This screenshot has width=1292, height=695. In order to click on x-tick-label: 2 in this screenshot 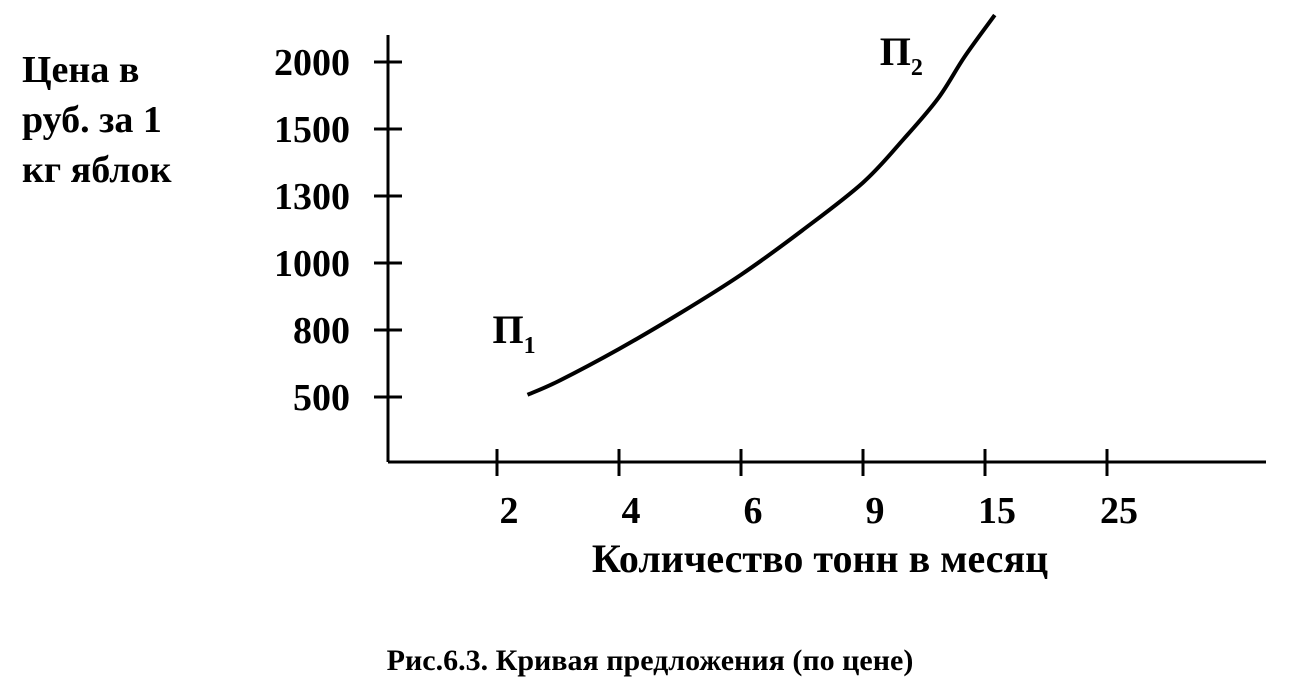, I will do `click(509, 511)`.